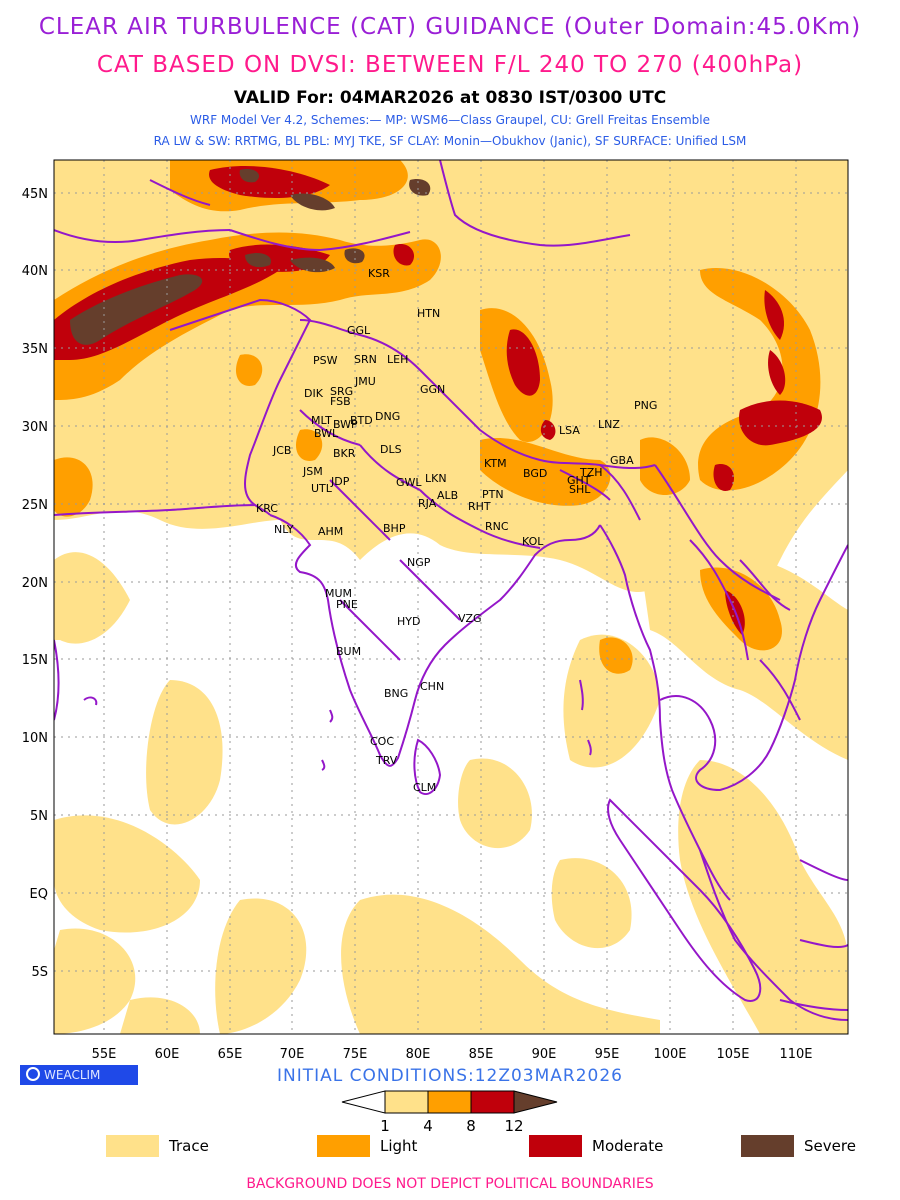  What do you see at coordinates (35, 505) in the screenshot?
I see `lat-label: 25N` at bounding box center [35, 505].